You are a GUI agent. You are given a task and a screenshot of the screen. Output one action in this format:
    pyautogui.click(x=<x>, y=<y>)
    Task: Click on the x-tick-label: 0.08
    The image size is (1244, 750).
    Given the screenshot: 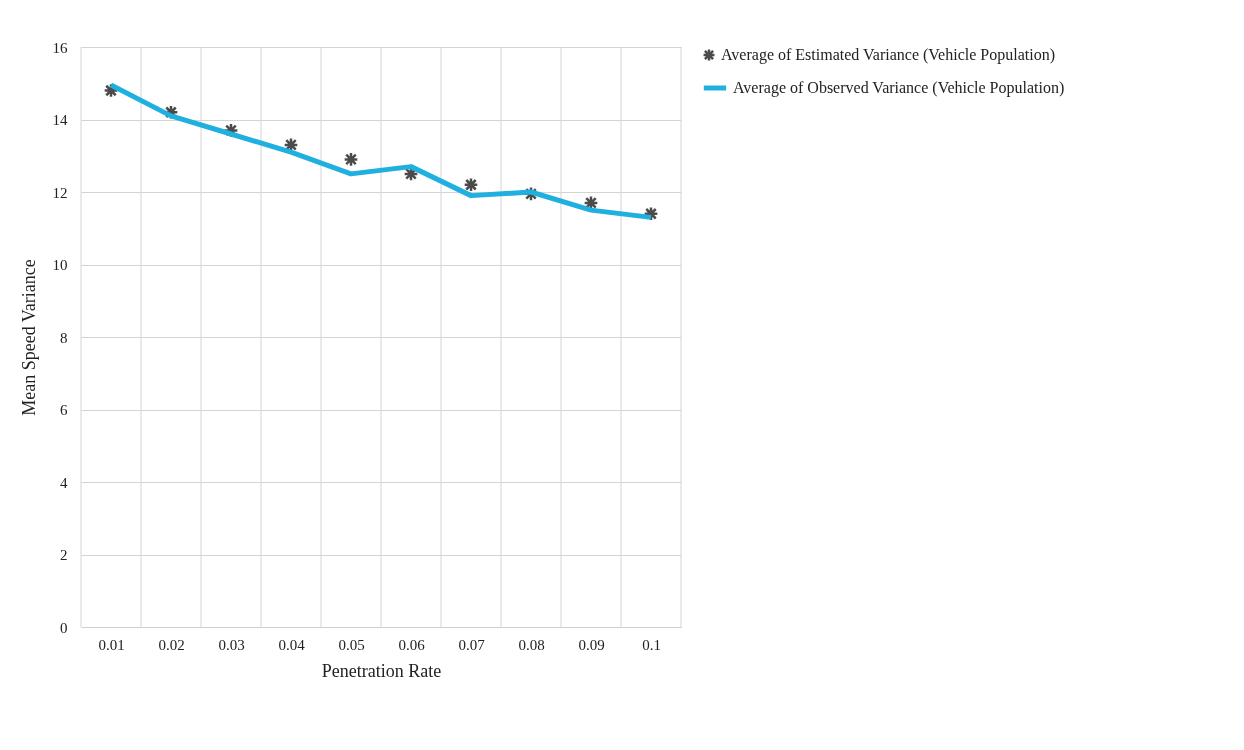 What is the action you would take?
    pyautogui.click(x=531, y=644)
    